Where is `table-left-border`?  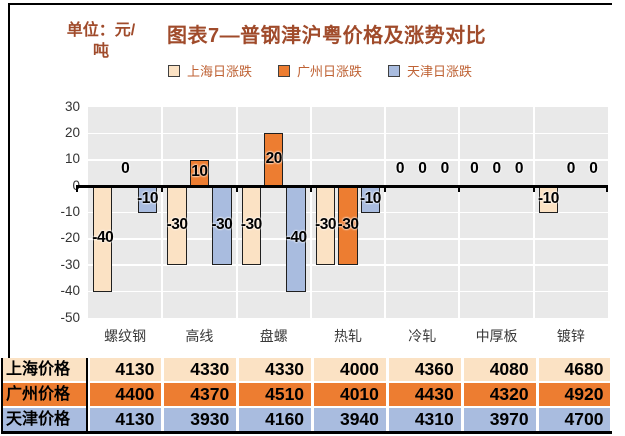
table-left-border is located at coordinates (2, 394).